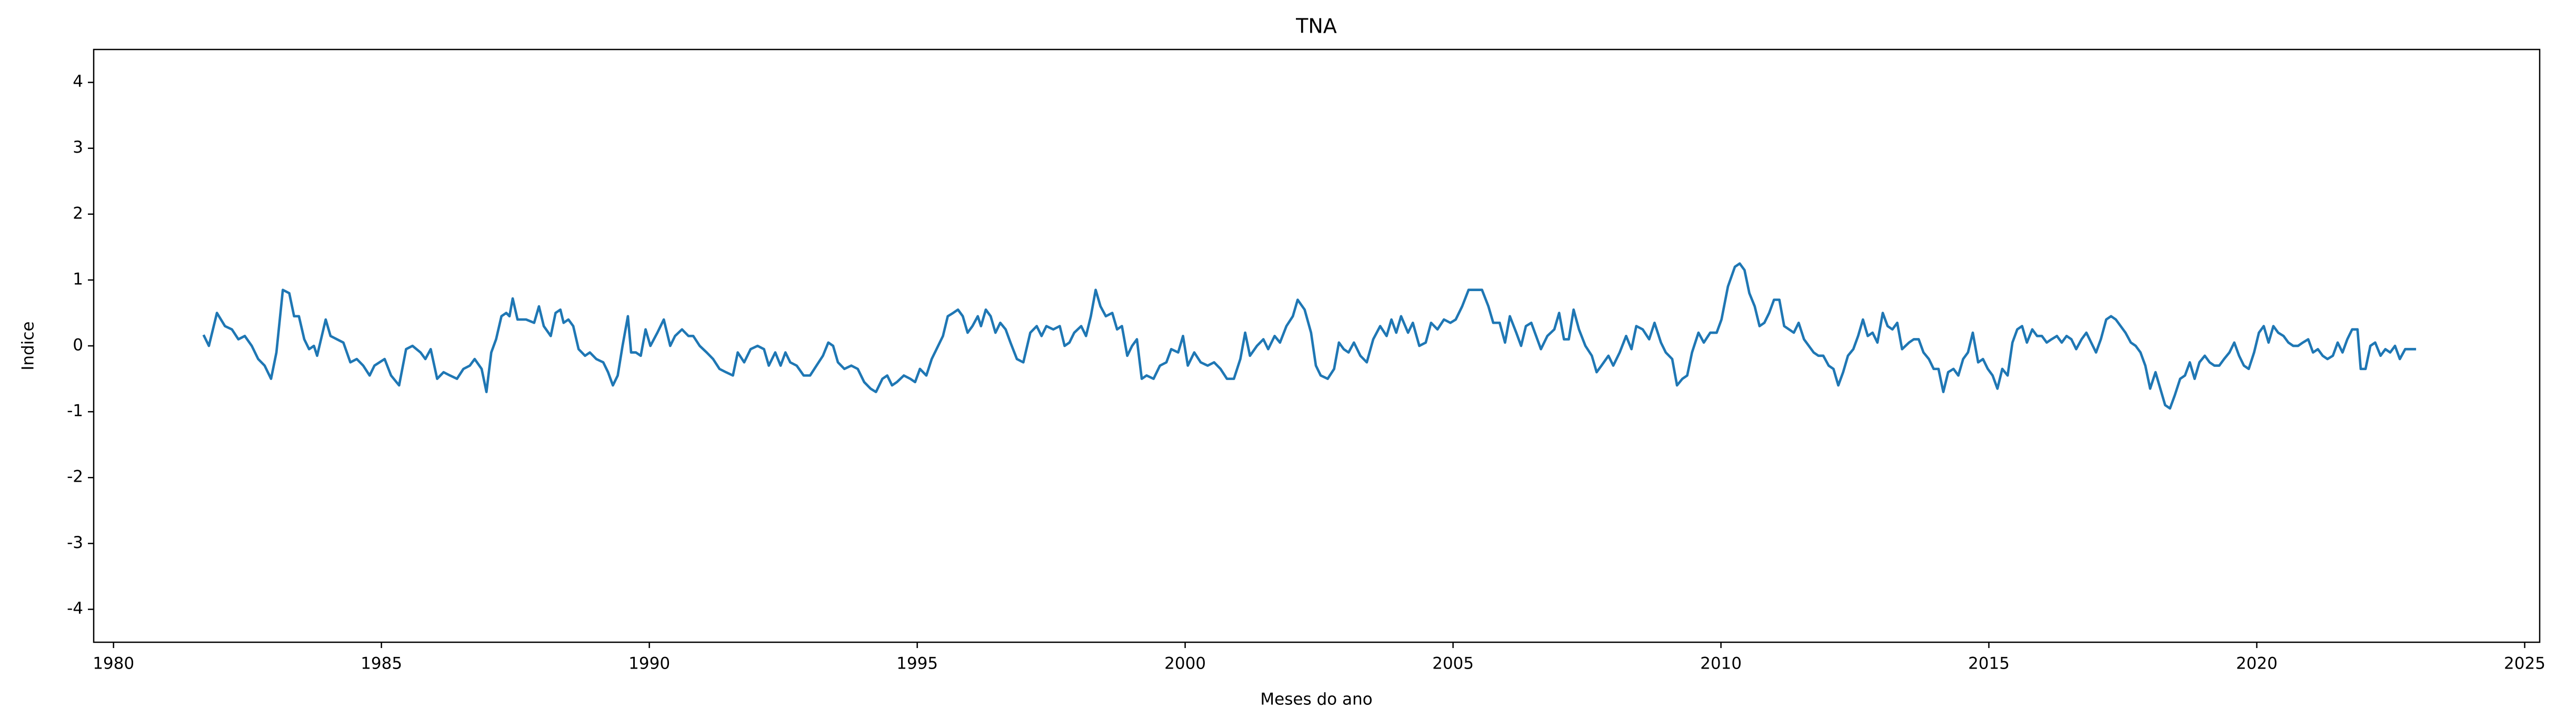 The image size is (2576, 727). I want to click on x-tick-label: 2015, so click(1989, 663).